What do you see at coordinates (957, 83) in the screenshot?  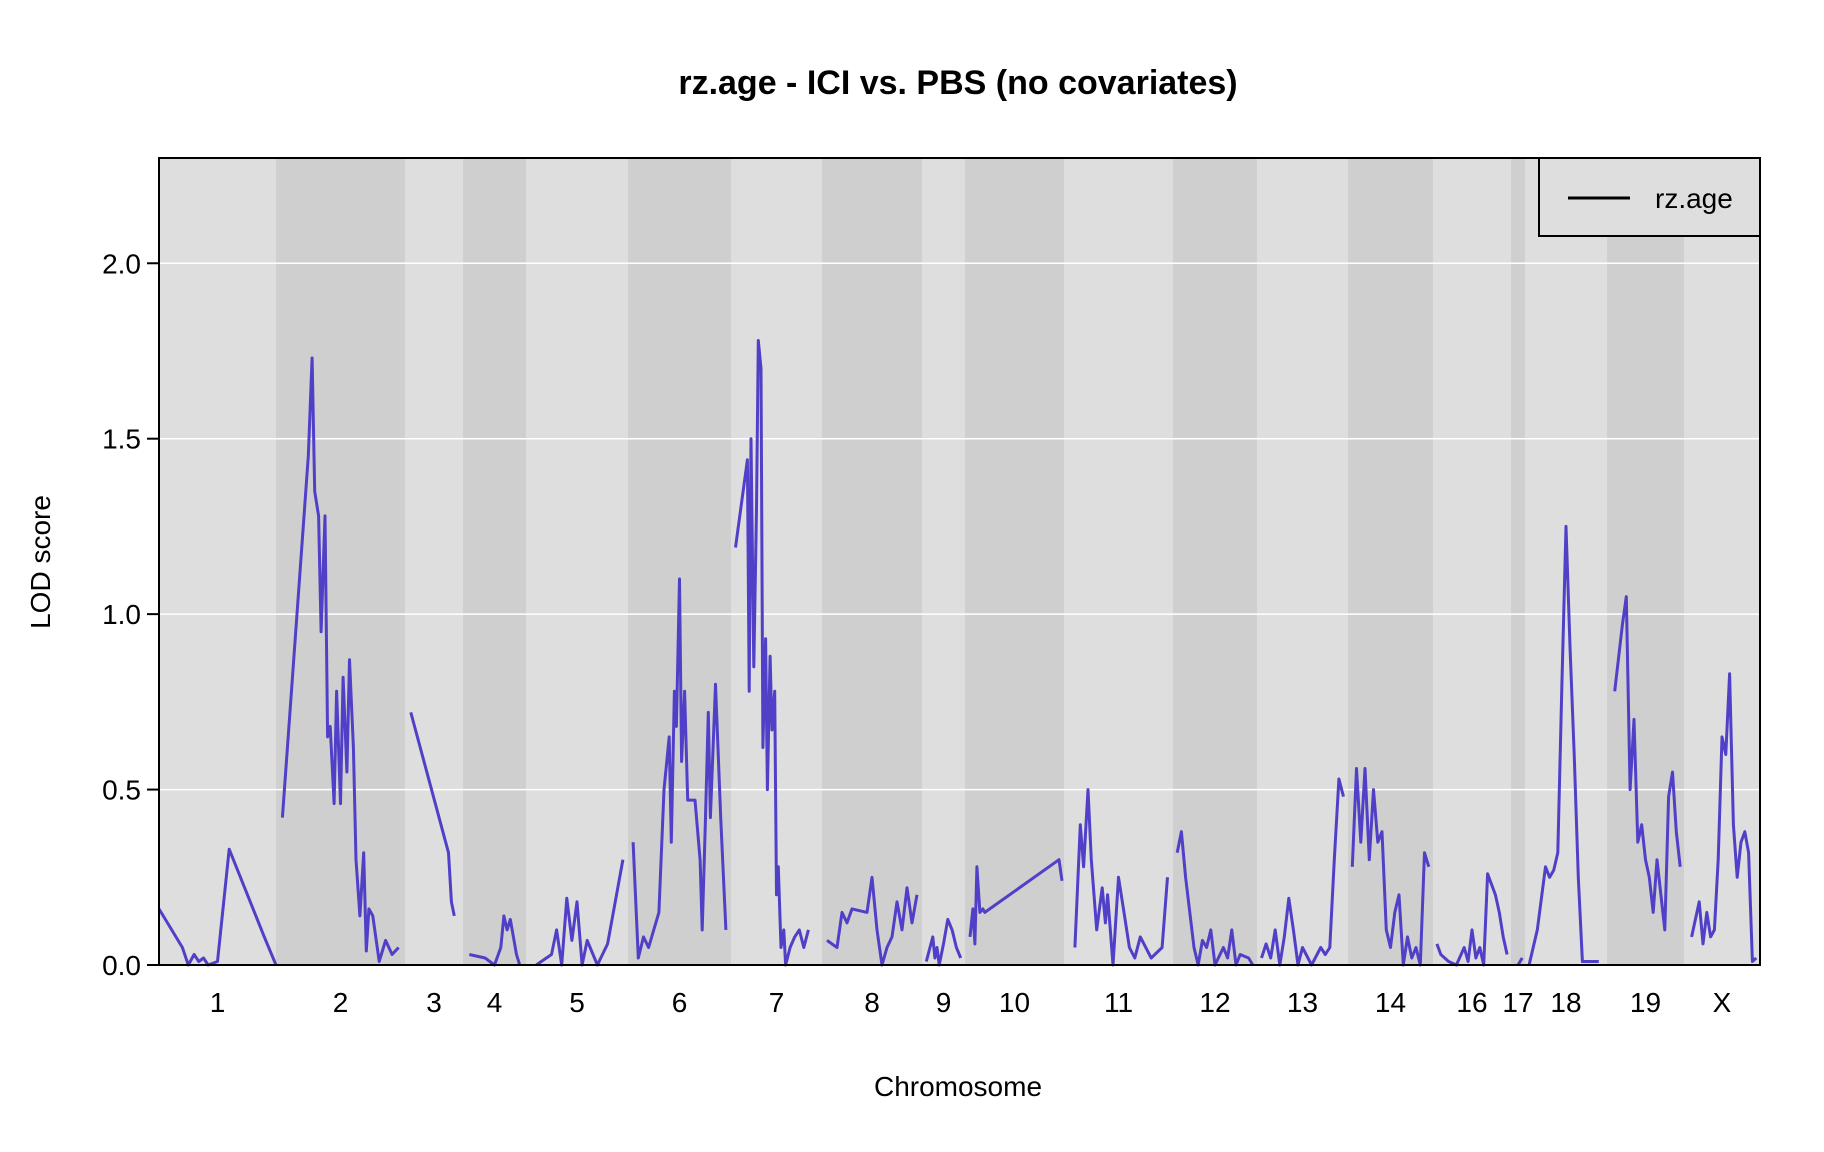 I see `chart-title: rz.age - ICI vs. PBS (no covariates)` at bounding box center [957, 83].